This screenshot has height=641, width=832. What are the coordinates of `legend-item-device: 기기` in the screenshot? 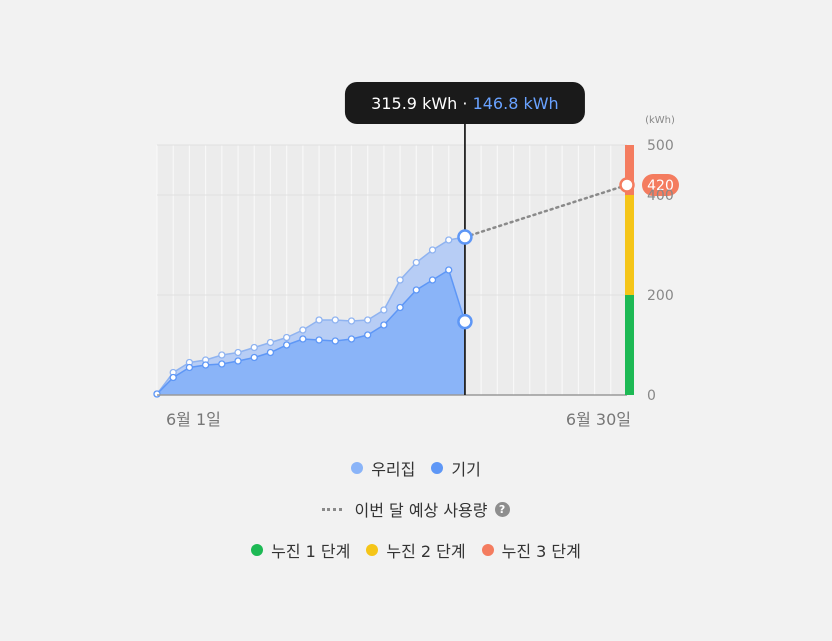 It's located at (456, 468).